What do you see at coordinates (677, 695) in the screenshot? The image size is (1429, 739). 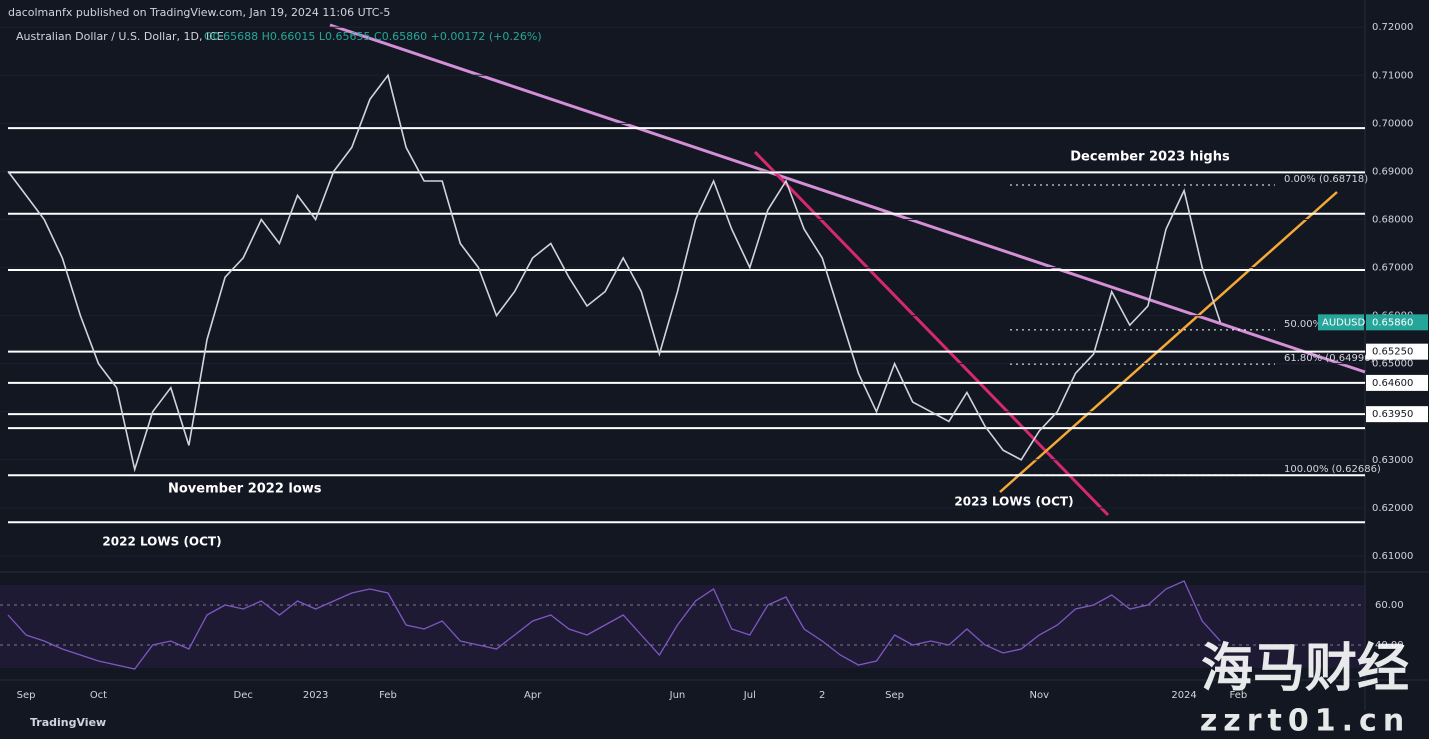 I see `x-tick-label: Jun` at bounding box center [677, 695].